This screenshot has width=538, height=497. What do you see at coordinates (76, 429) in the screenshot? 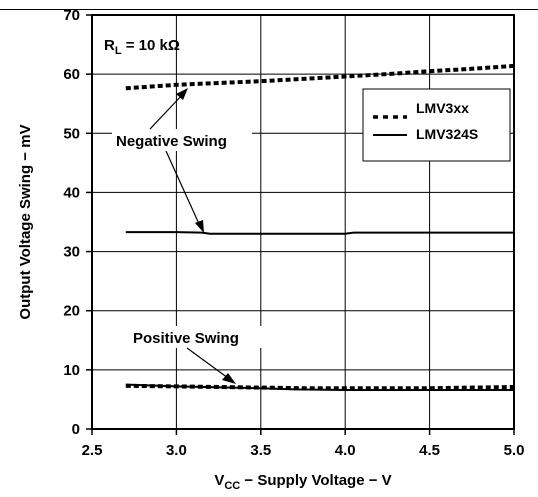
I see `y-tick-label: 0` at bounding box center [76, 429].